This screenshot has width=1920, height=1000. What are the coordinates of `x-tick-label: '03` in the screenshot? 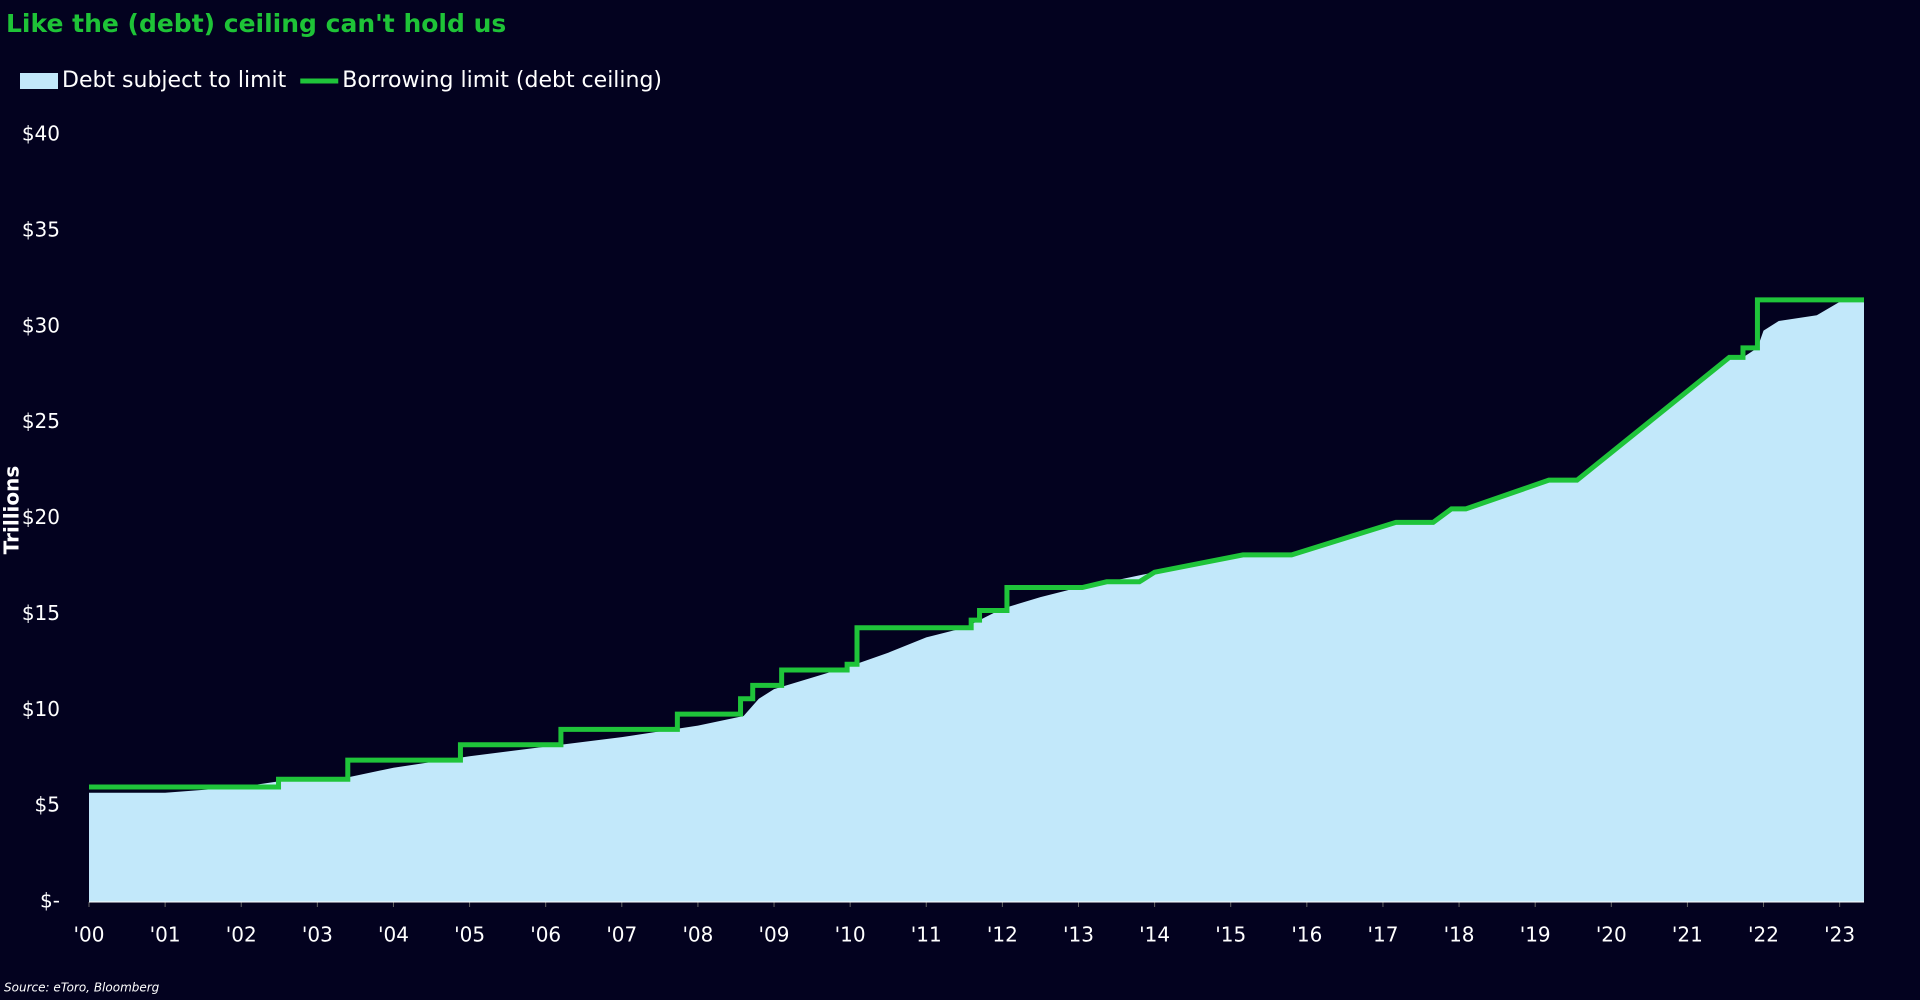 It's located at (317, 935).